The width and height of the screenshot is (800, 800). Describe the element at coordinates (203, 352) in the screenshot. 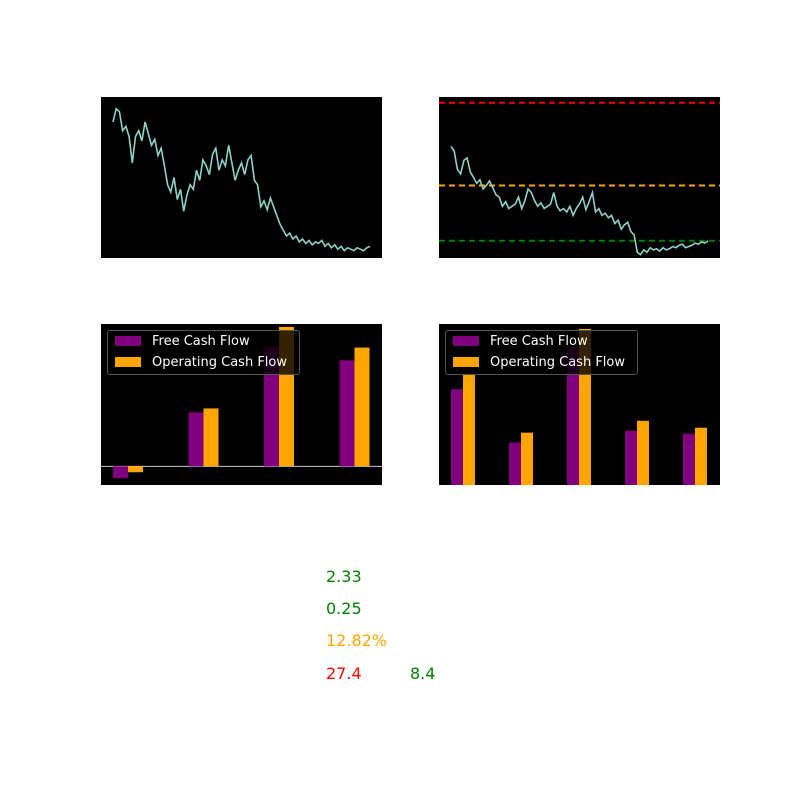

I see `legend-left: Free Cash Flow Operating Cash Flow` at that location.